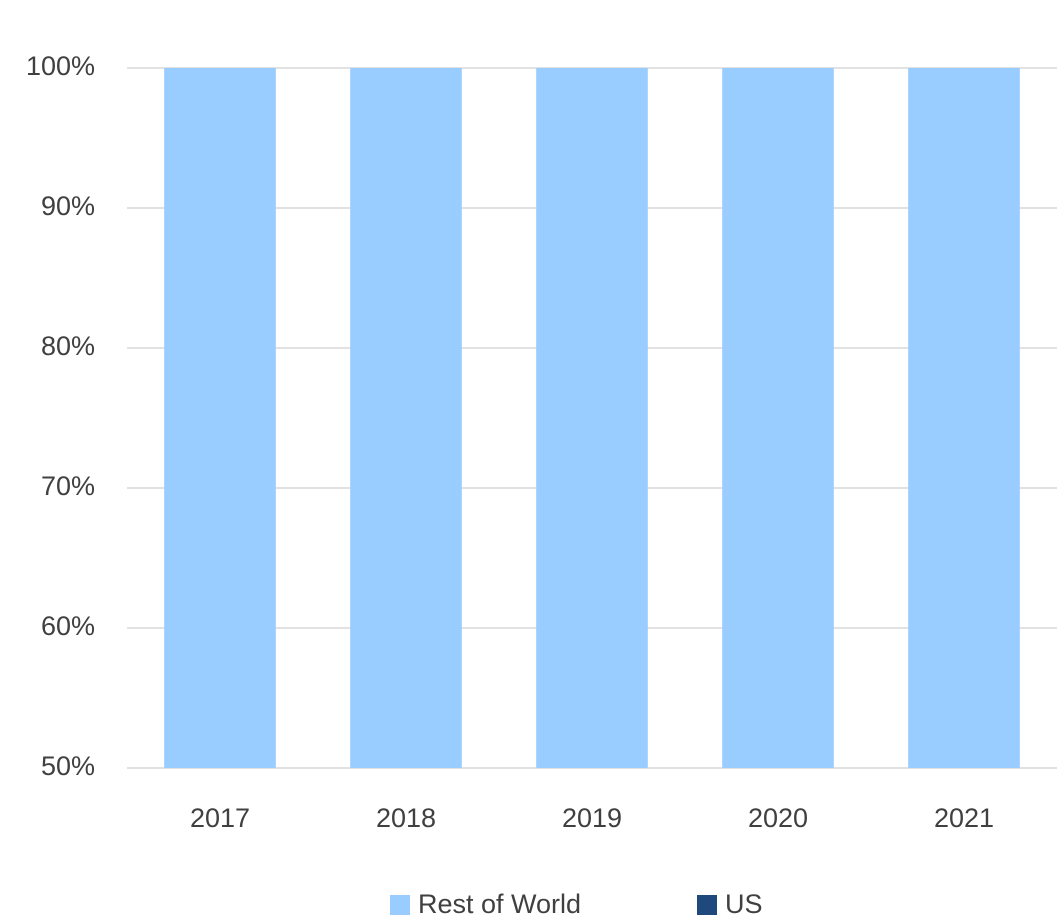 The width and height of the screenshot is (1057, 921). What do you see at coordinates (68, 486) in the screenshot?
I see `y-tick-label: 70%` at bounding box center [68, 486].